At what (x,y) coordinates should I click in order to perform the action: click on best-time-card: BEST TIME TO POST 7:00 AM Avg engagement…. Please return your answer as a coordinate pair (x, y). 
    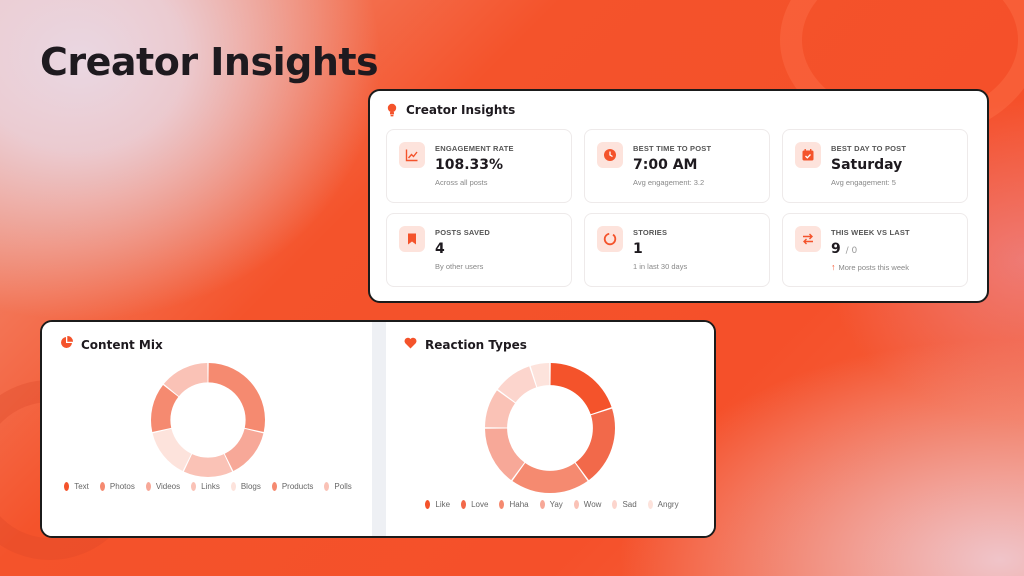
    Looking at the image, I should click on (677, 166).